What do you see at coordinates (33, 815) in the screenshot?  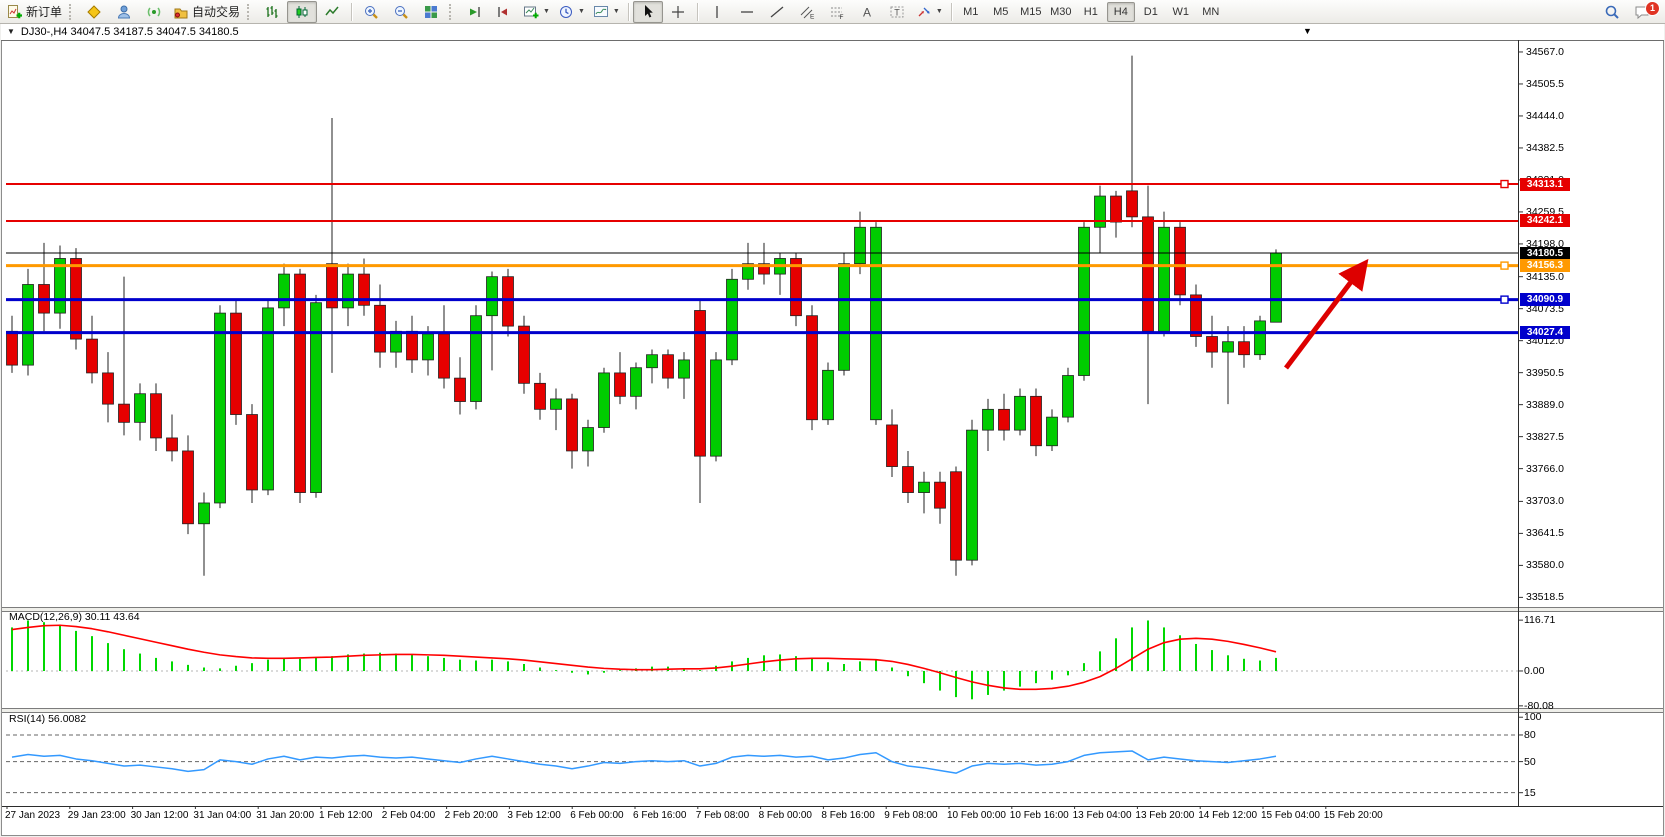 I see `time-axis-label: 27 Jan 2023` at bounding box center [33, 815].